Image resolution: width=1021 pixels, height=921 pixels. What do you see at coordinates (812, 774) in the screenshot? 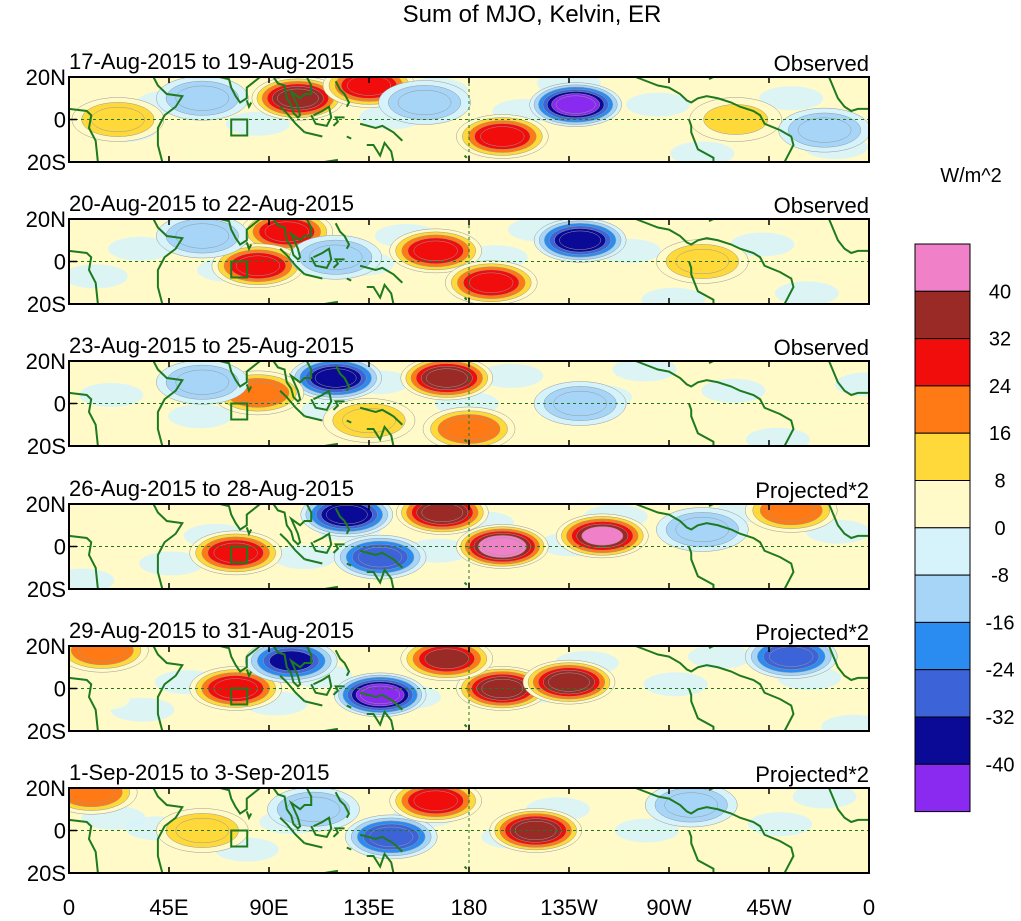
I see `panel-kind: Projected*2` at bounding box center [812, 774].